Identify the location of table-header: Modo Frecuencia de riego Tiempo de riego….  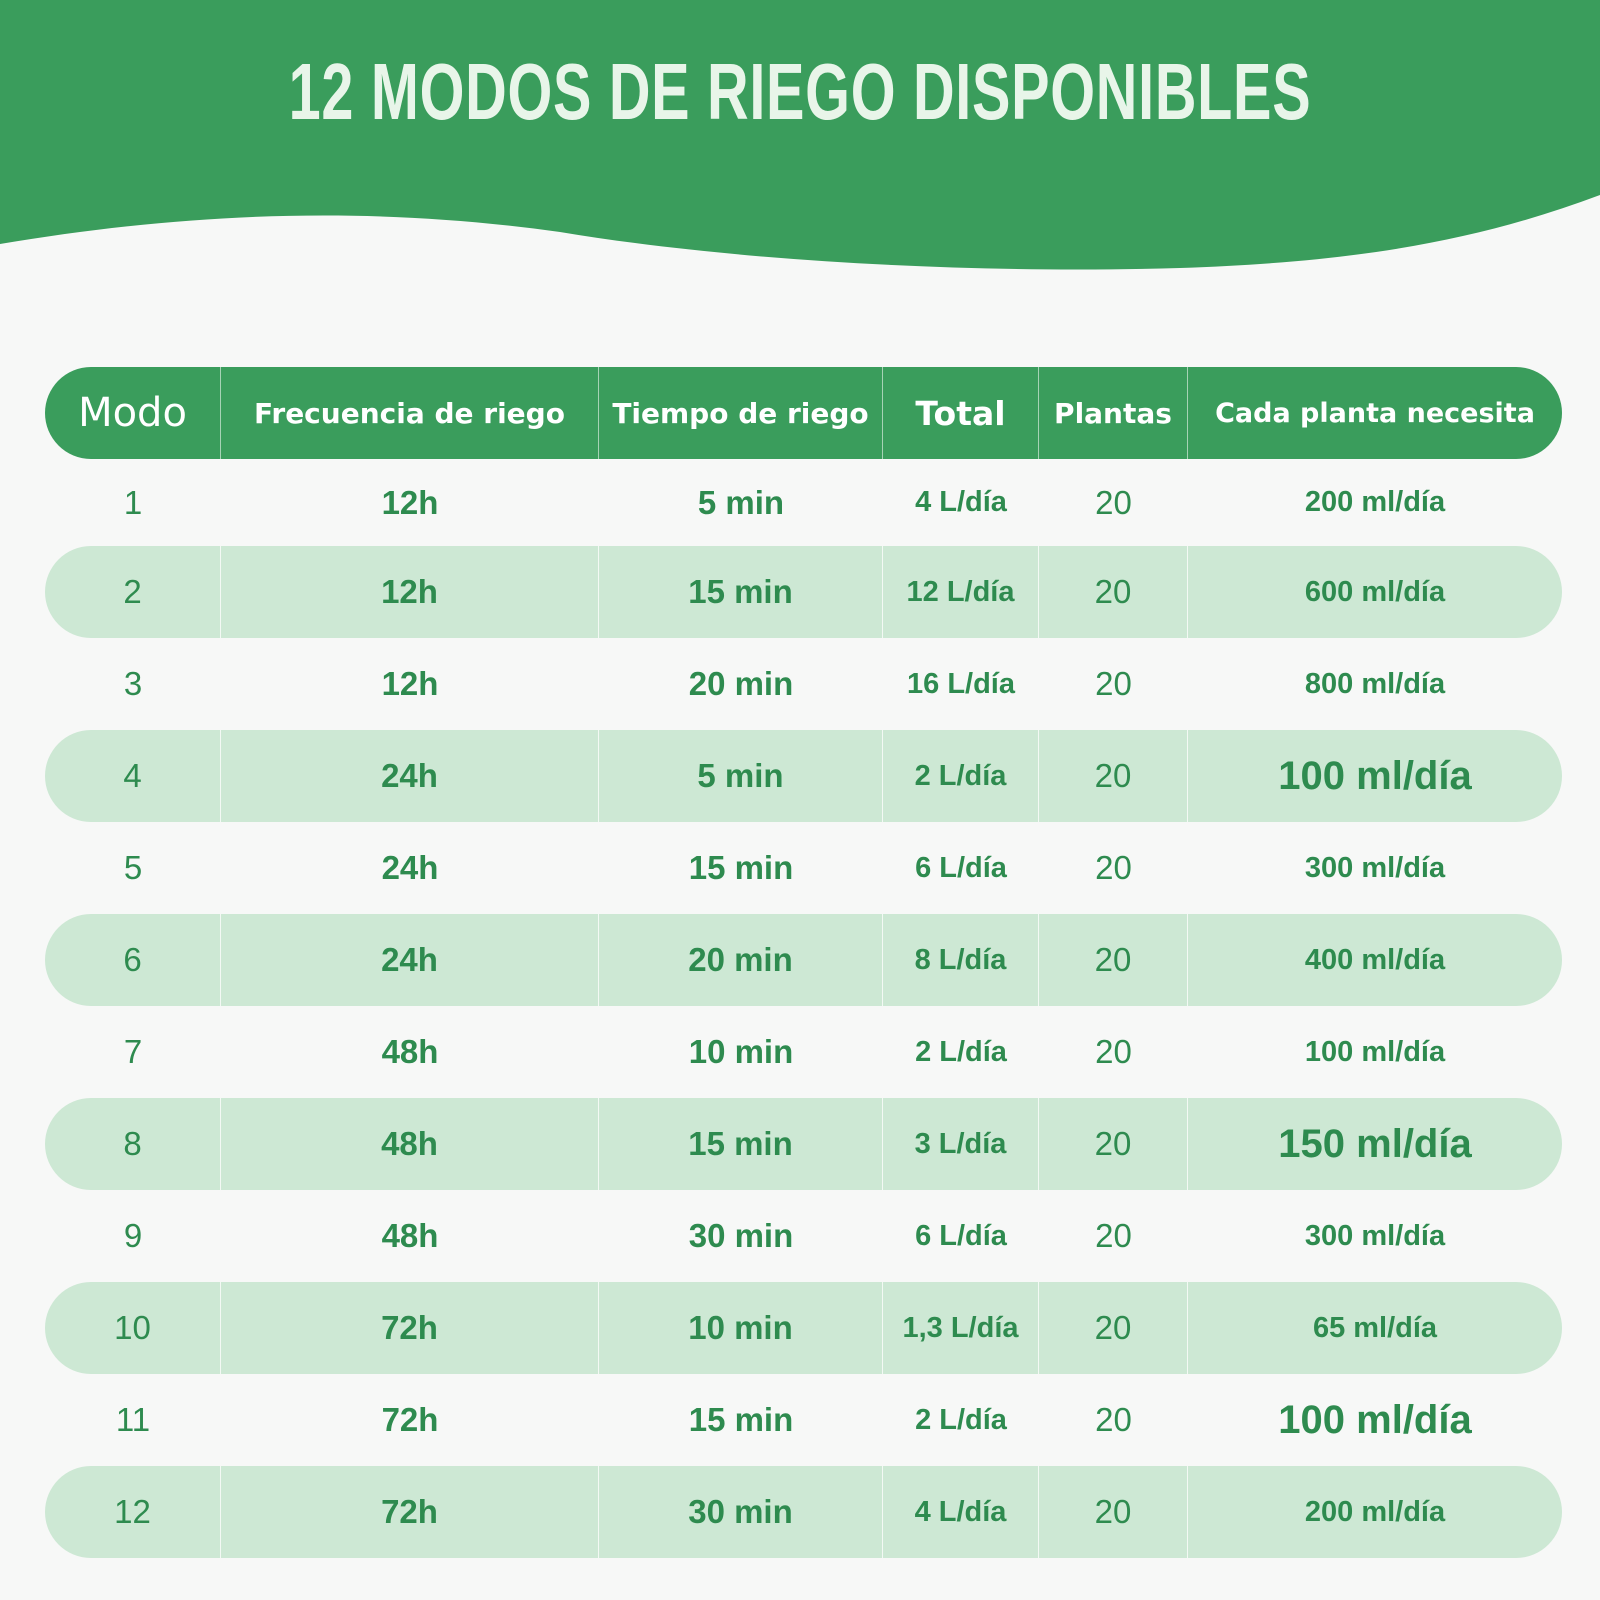
(803, 413).